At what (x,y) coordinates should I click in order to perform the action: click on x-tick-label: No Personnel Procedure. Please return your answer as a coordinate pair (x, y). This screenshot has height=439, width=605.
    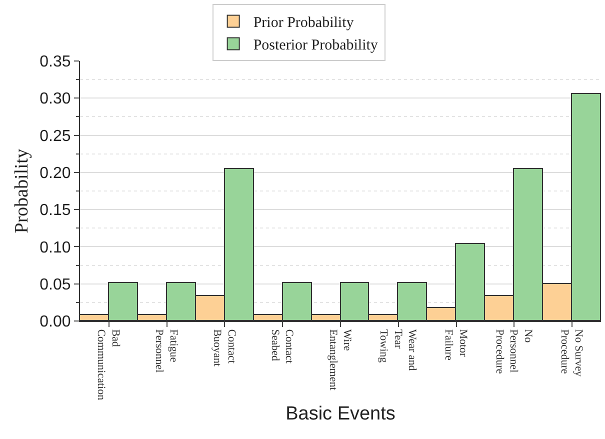
    Looking at the image, I should click on (513, 351).